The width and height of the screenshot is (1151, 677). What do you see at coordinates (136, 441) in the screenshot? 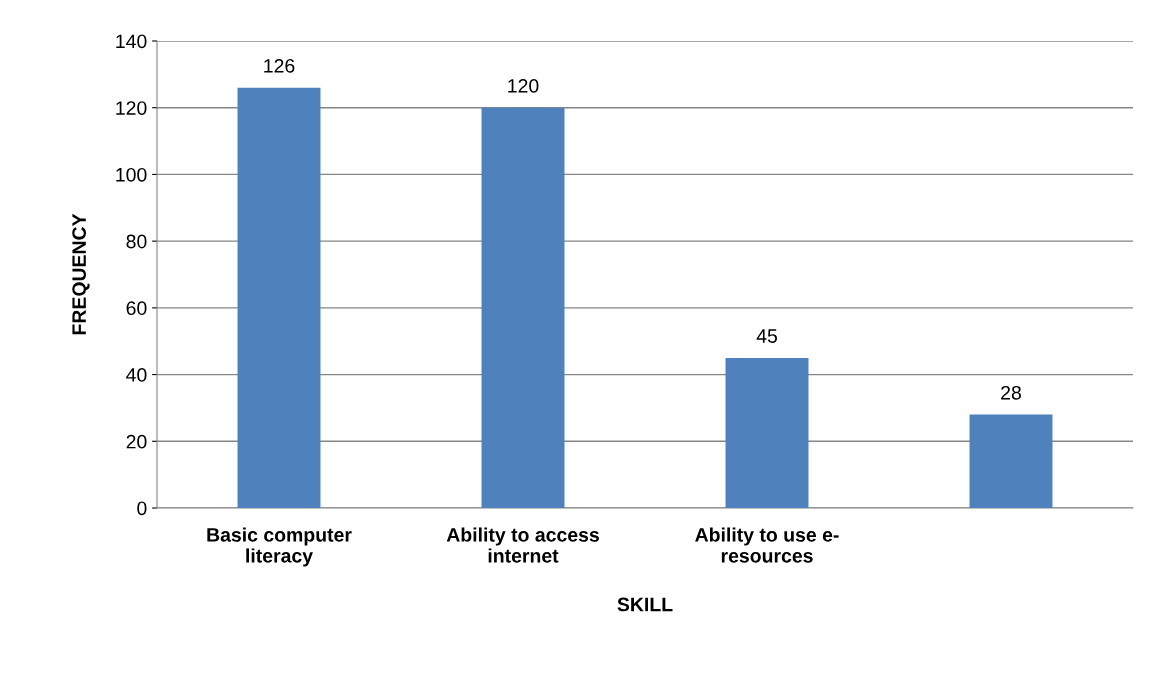
I see `y-tick-label: 20` at bounding box center [136, 441].